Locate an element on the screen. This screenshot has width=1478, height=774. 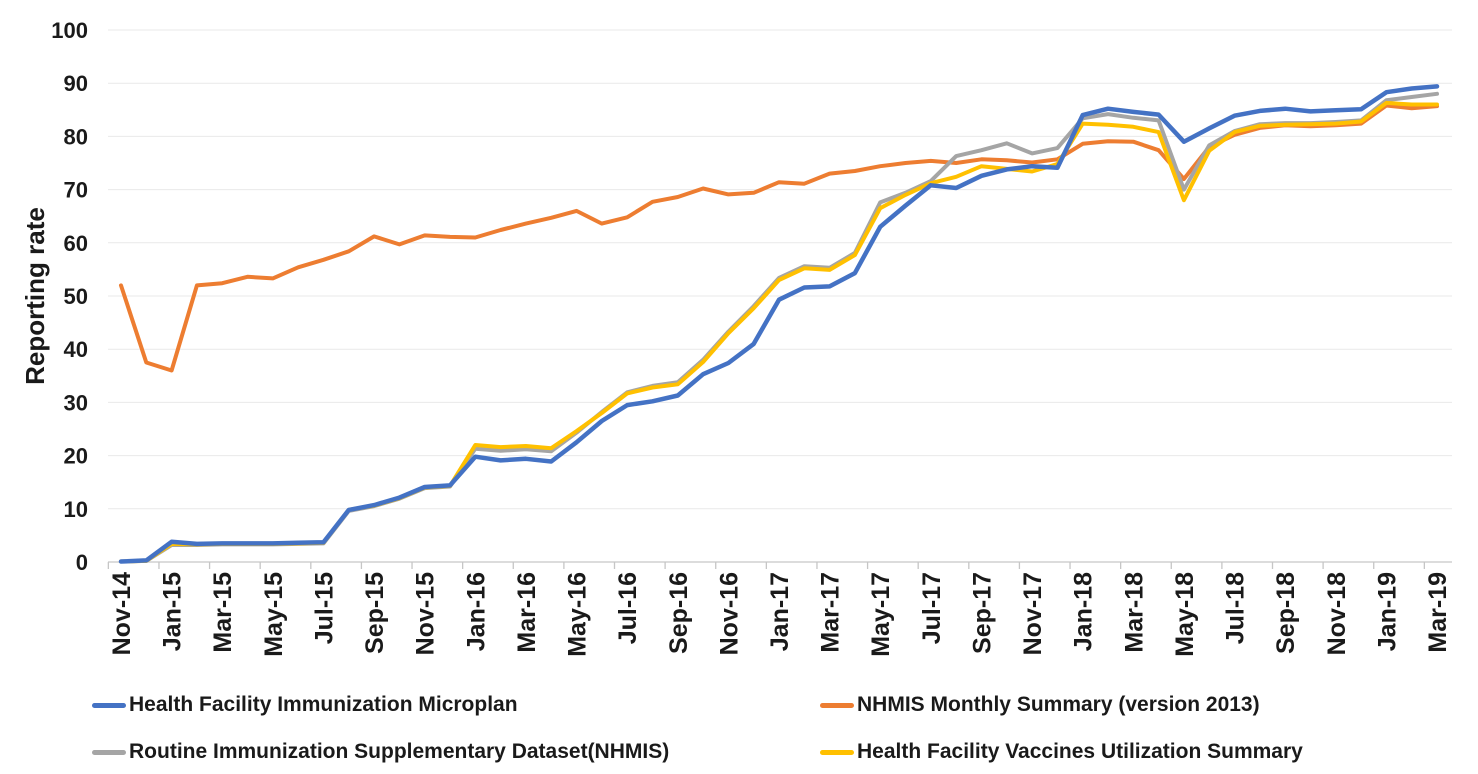
y-tick-label-50: 50 is located at coordinates (76, 296).